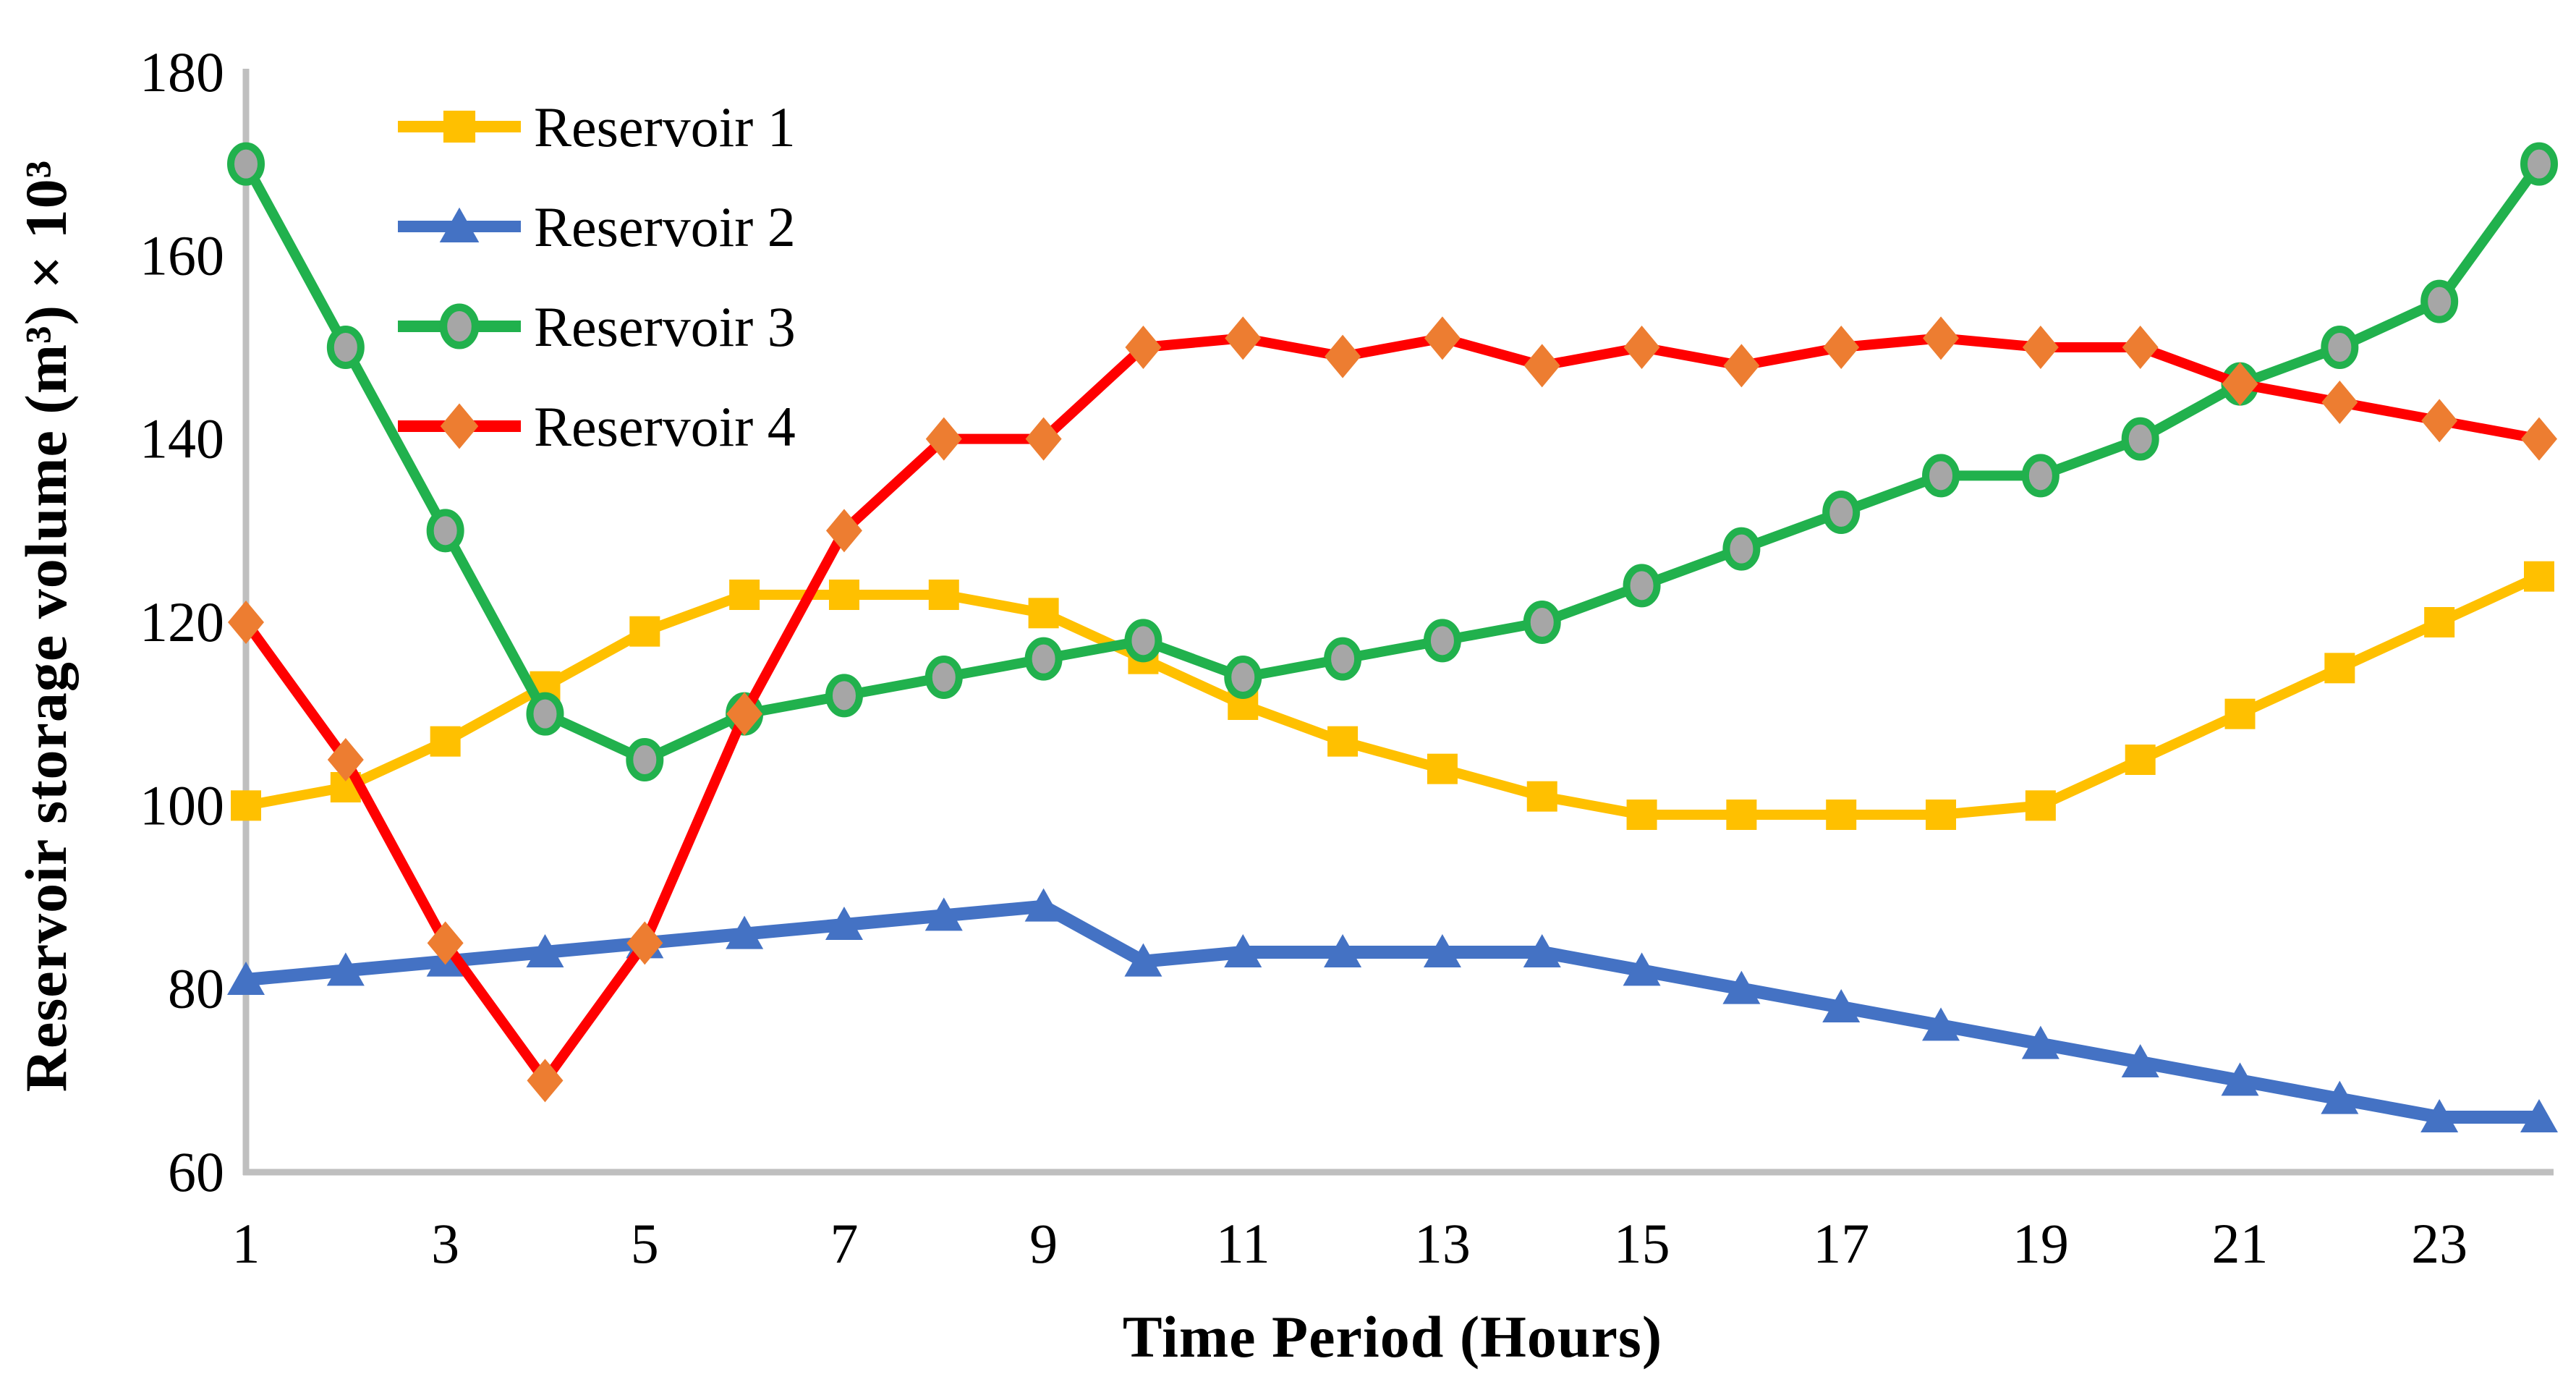  I want to click on x-tick-label: 23, so click(2439, 1243).